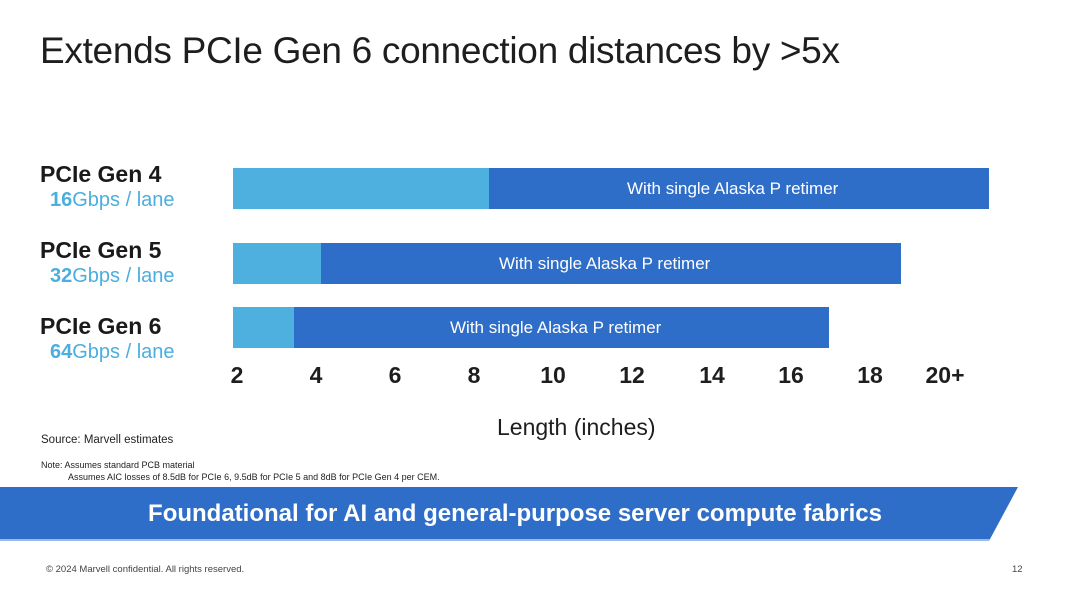 The image size is (1068, 594). Describe the element at coordinates (945, 375) in the screenshot. I see `x-tick: 20+` at that location.